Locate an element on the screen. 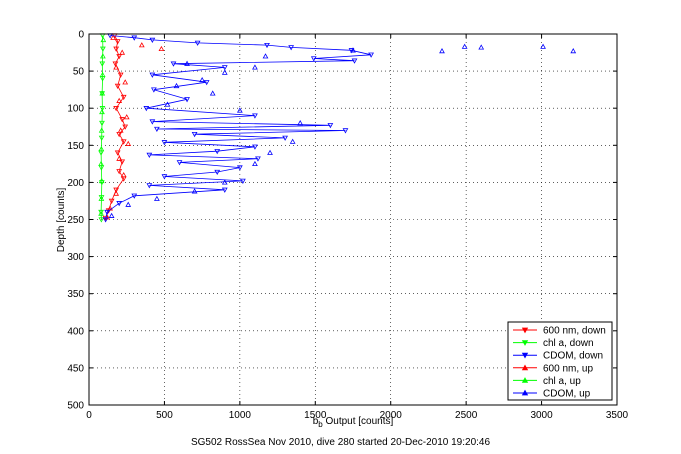 The image size is (681, 454). legend-label: chl a, up is located at coordinates (562, 381).